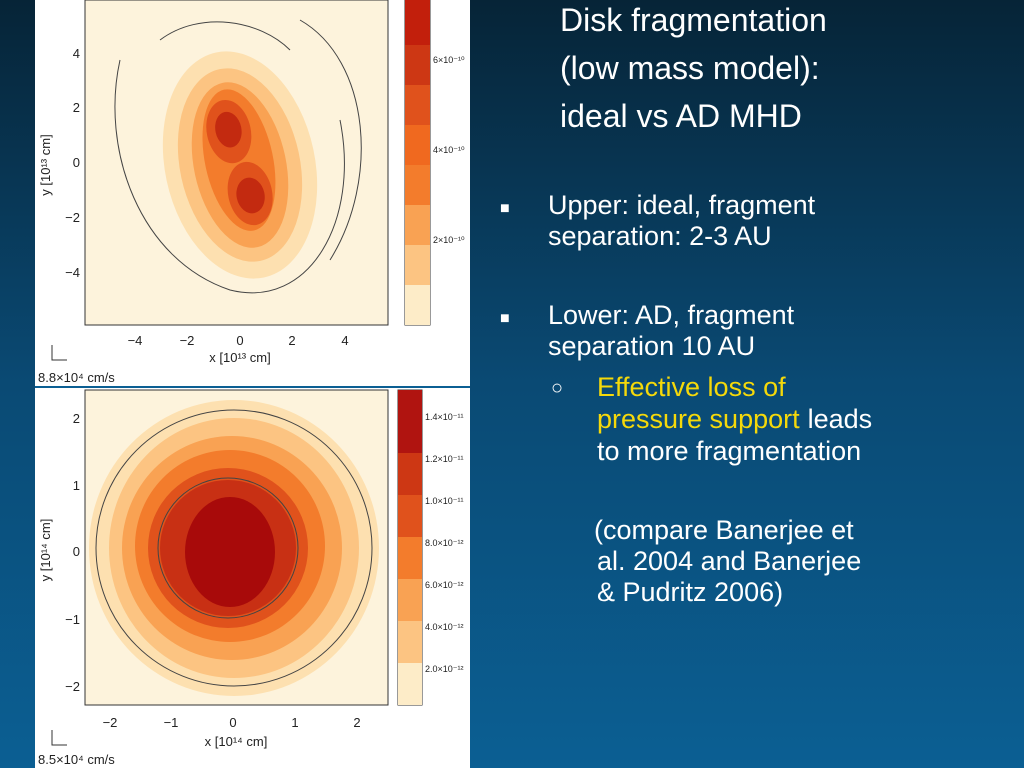 Image resolution: width=1024 pixels, height=768 pixels. What do you see at coordinates (344, 340) in the screenshot?
I see `x-tick-label: 4` at bounding box center [344, 340].